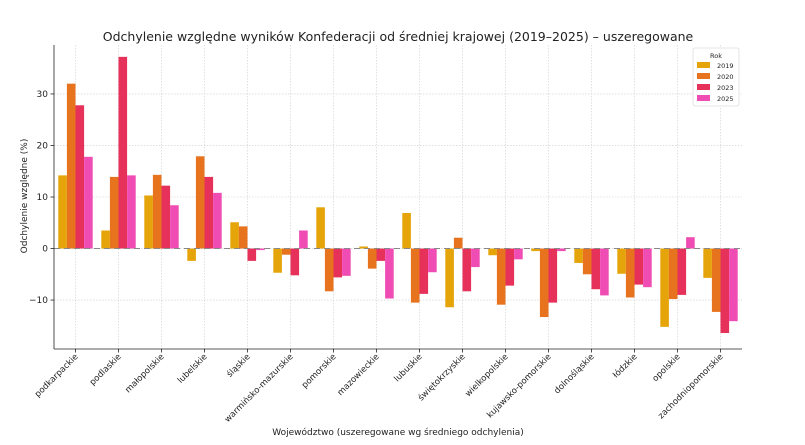 The image size is (805, 445). What do you see at coordinates (260, 249) in the screenshot?
I see `bar-2025-śląskie` at bounding box center [260, 249].